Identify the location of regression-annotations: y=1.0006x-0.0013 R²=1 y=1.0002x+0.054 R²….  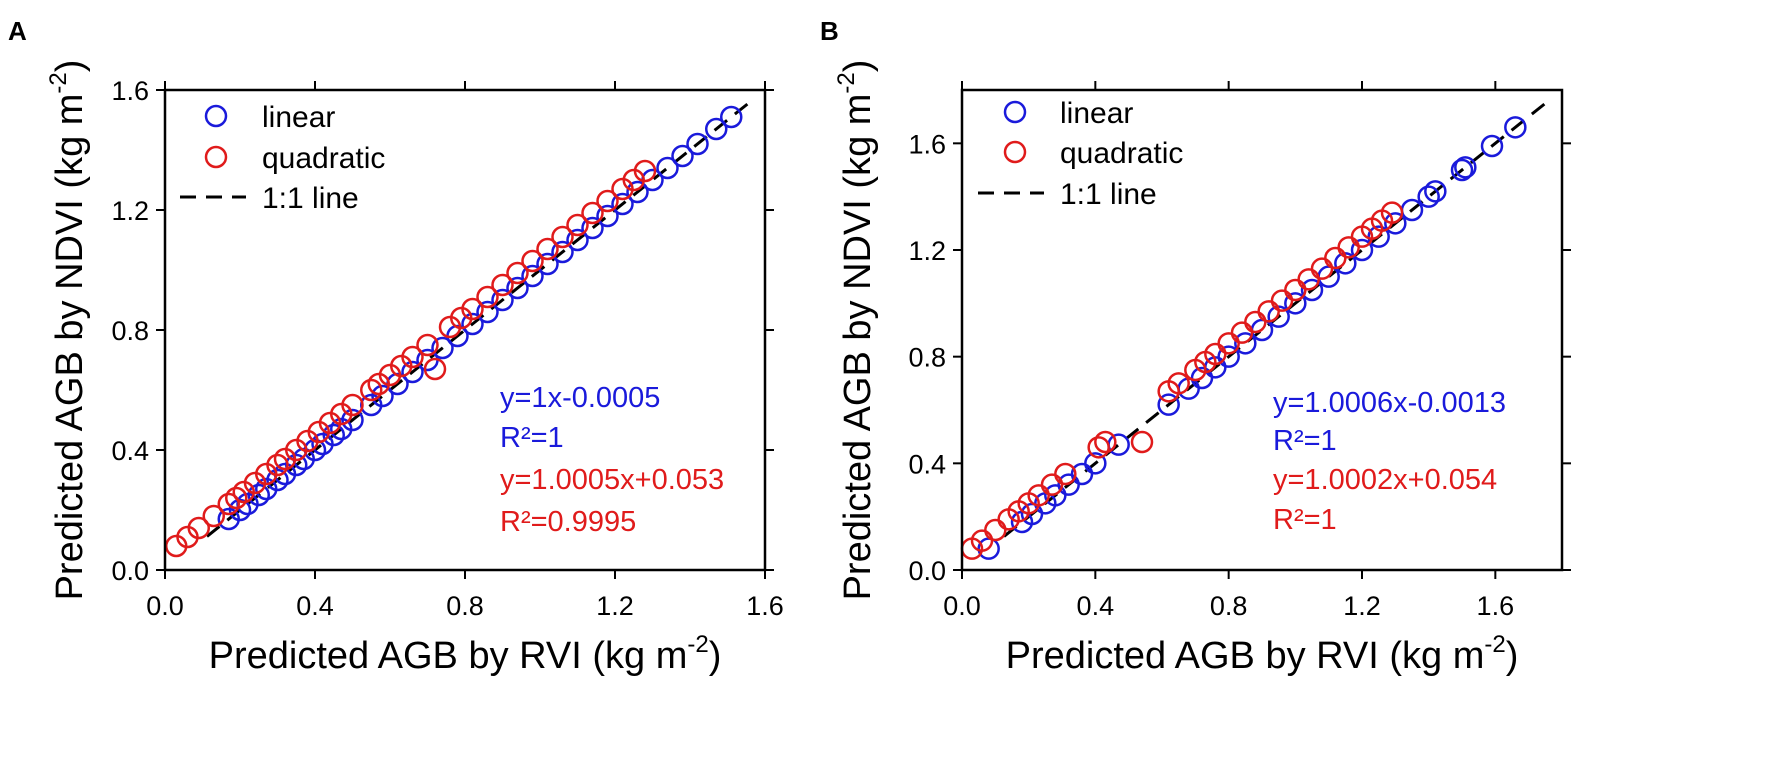
(1389, 461).